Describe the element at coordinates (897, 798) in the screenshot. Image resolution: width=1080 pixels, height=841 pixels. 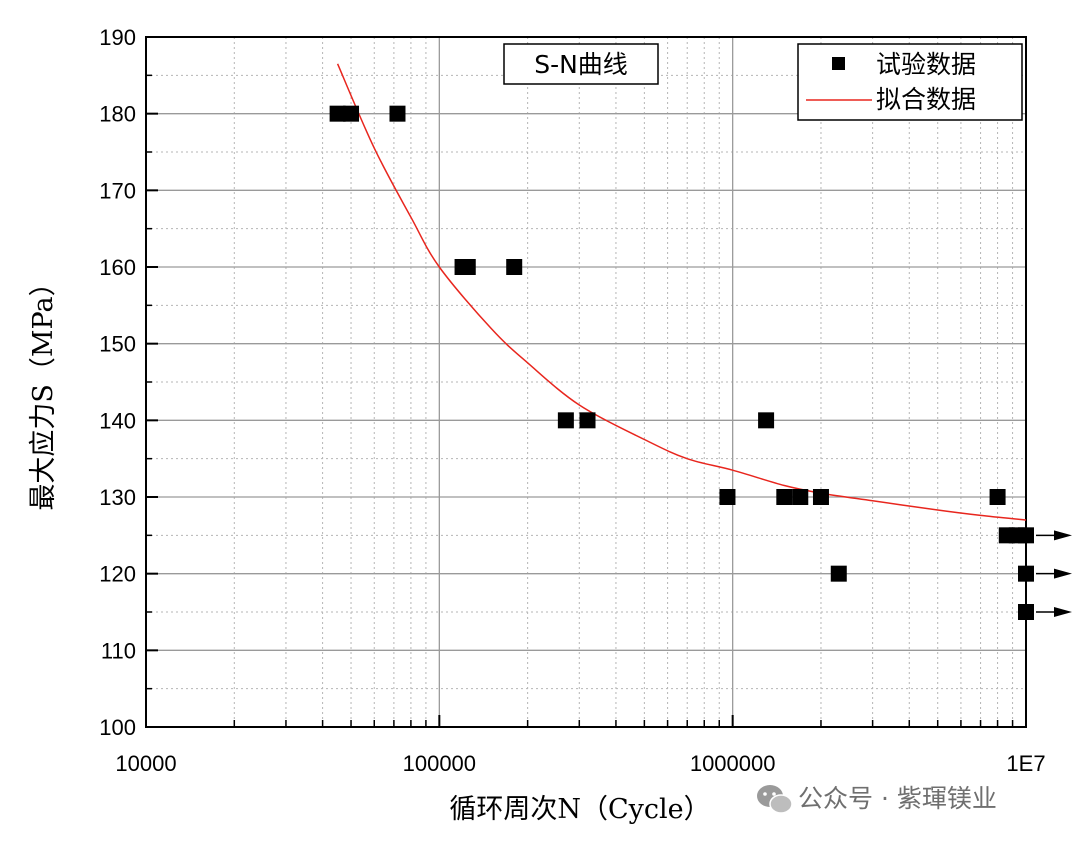
I see `watermark-text: 公众号 · 紫琿镁业` at that location.